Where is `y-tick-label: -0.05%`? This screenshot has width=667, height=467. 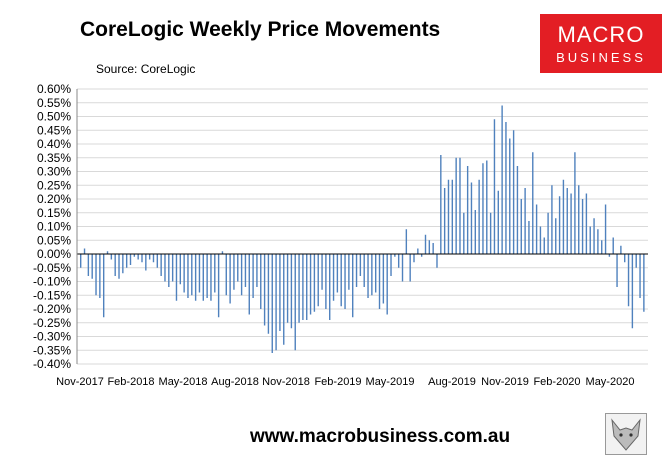 y-tick-label: -0.05% is located at coordinates (52, 268).